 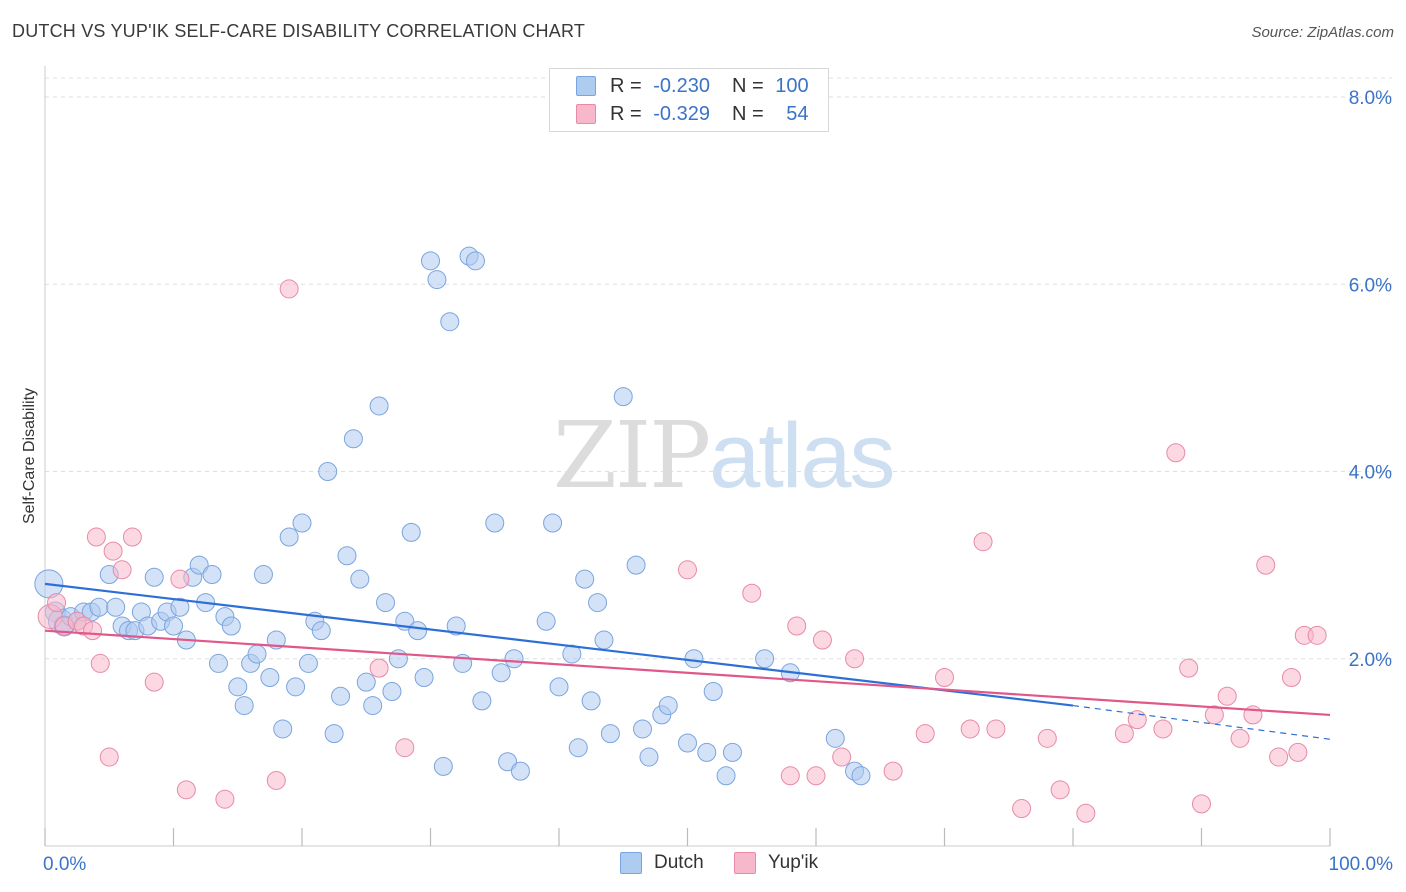 What do you see at coordinates (797, 113) in the screenshot?
I see `legend-n-value: 54` at bounding box center [797, 113].